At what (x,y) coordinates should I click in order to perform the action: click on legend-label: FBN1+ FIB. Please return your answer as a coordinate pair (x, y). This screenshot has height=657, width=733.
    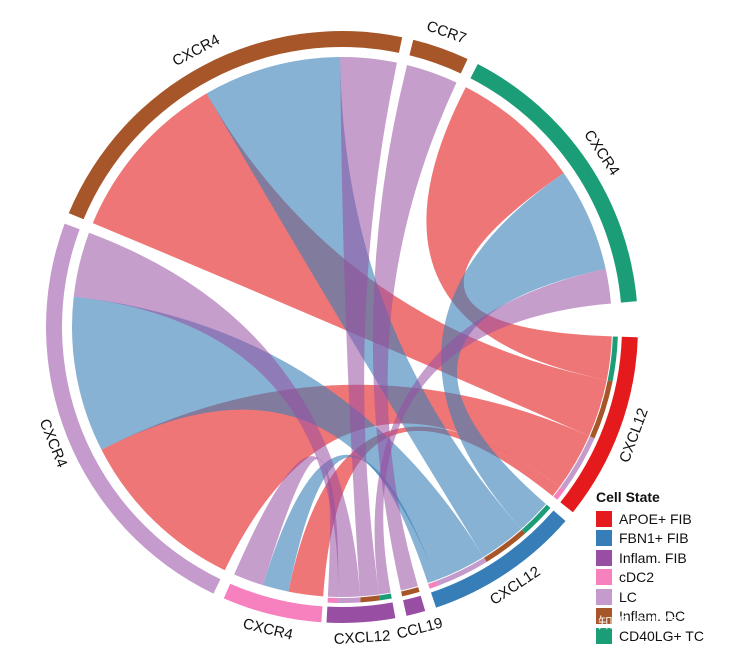
    Looking at the image, I should click on (654, 538).